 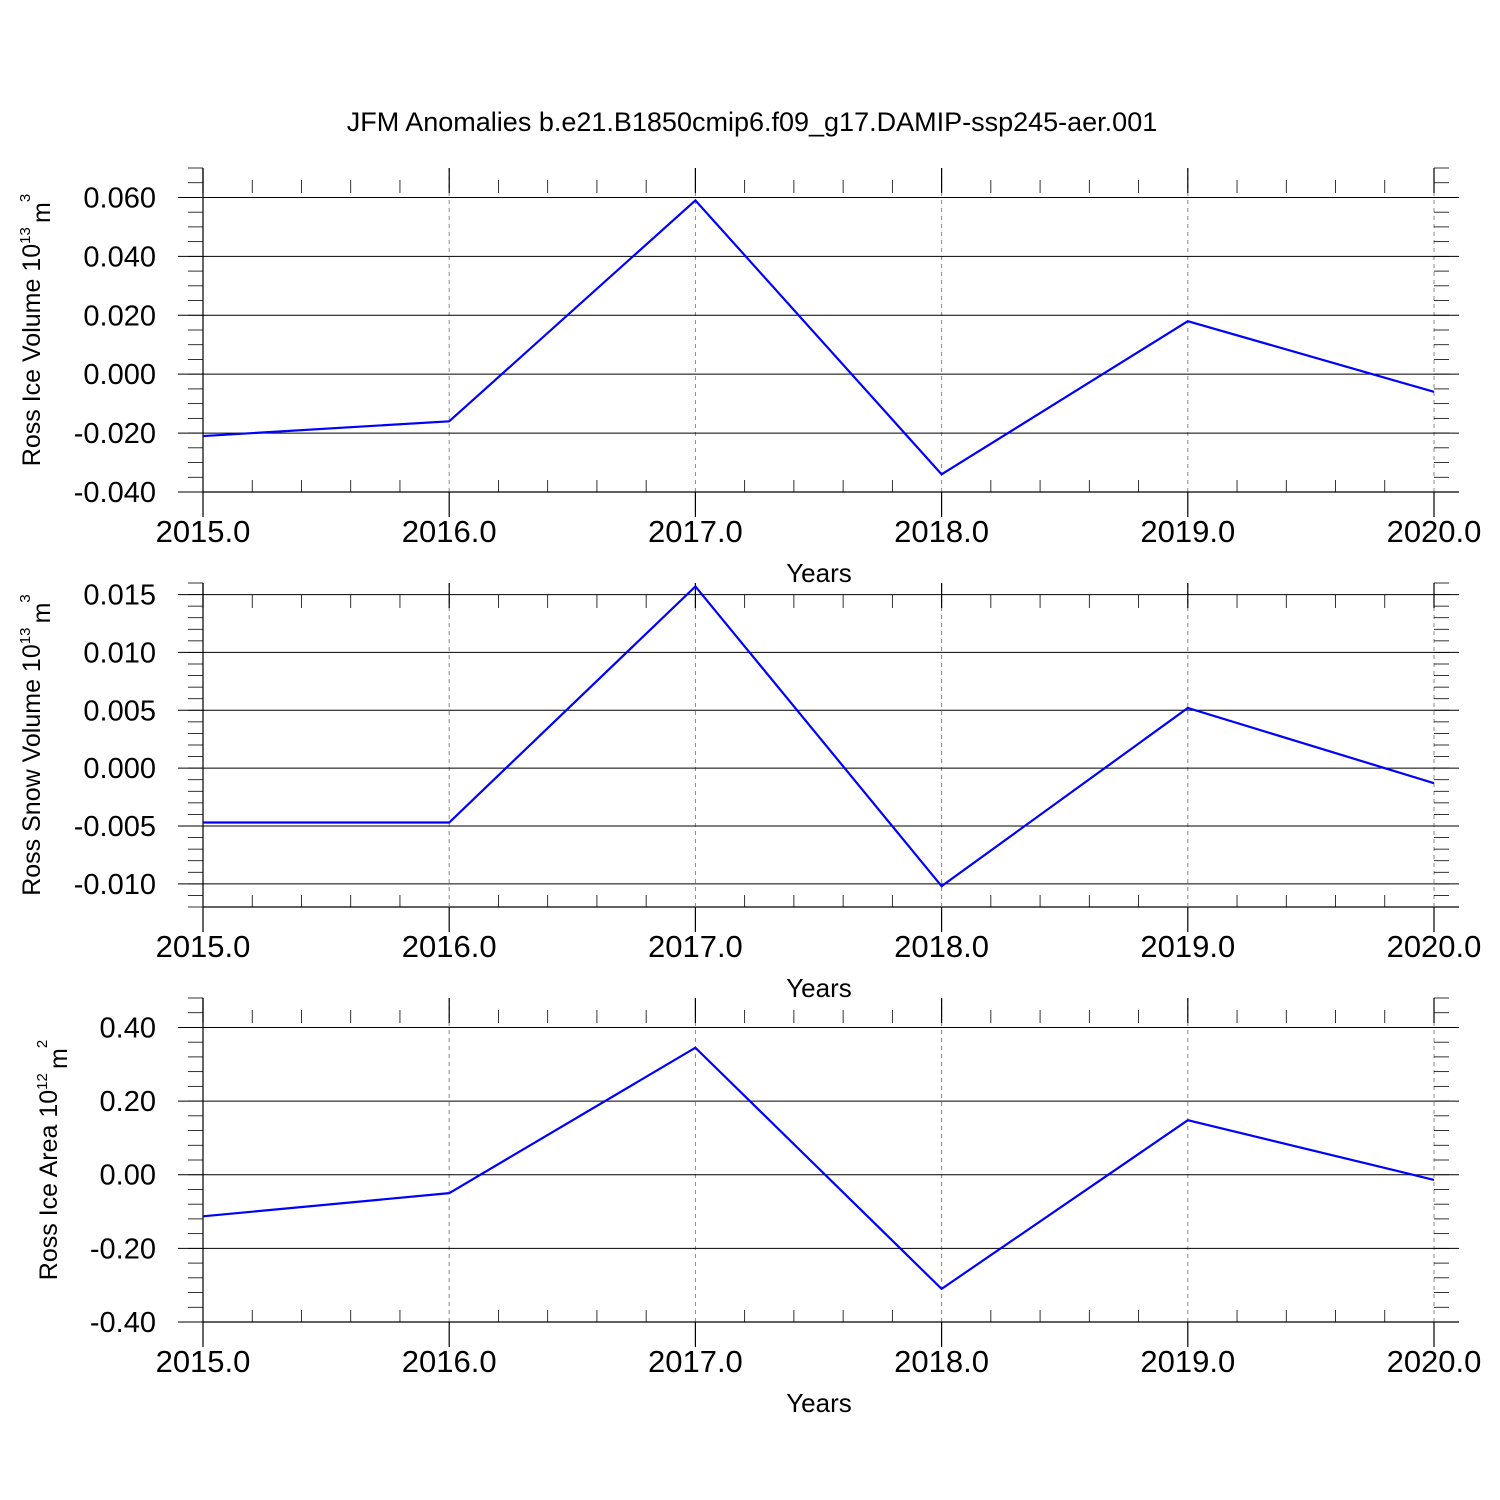 What do you see at coordinates (32, 369) in the screenshot?
I see `y-axis-label-text: Ross Ice Volume` at bounding box center [32, 369].